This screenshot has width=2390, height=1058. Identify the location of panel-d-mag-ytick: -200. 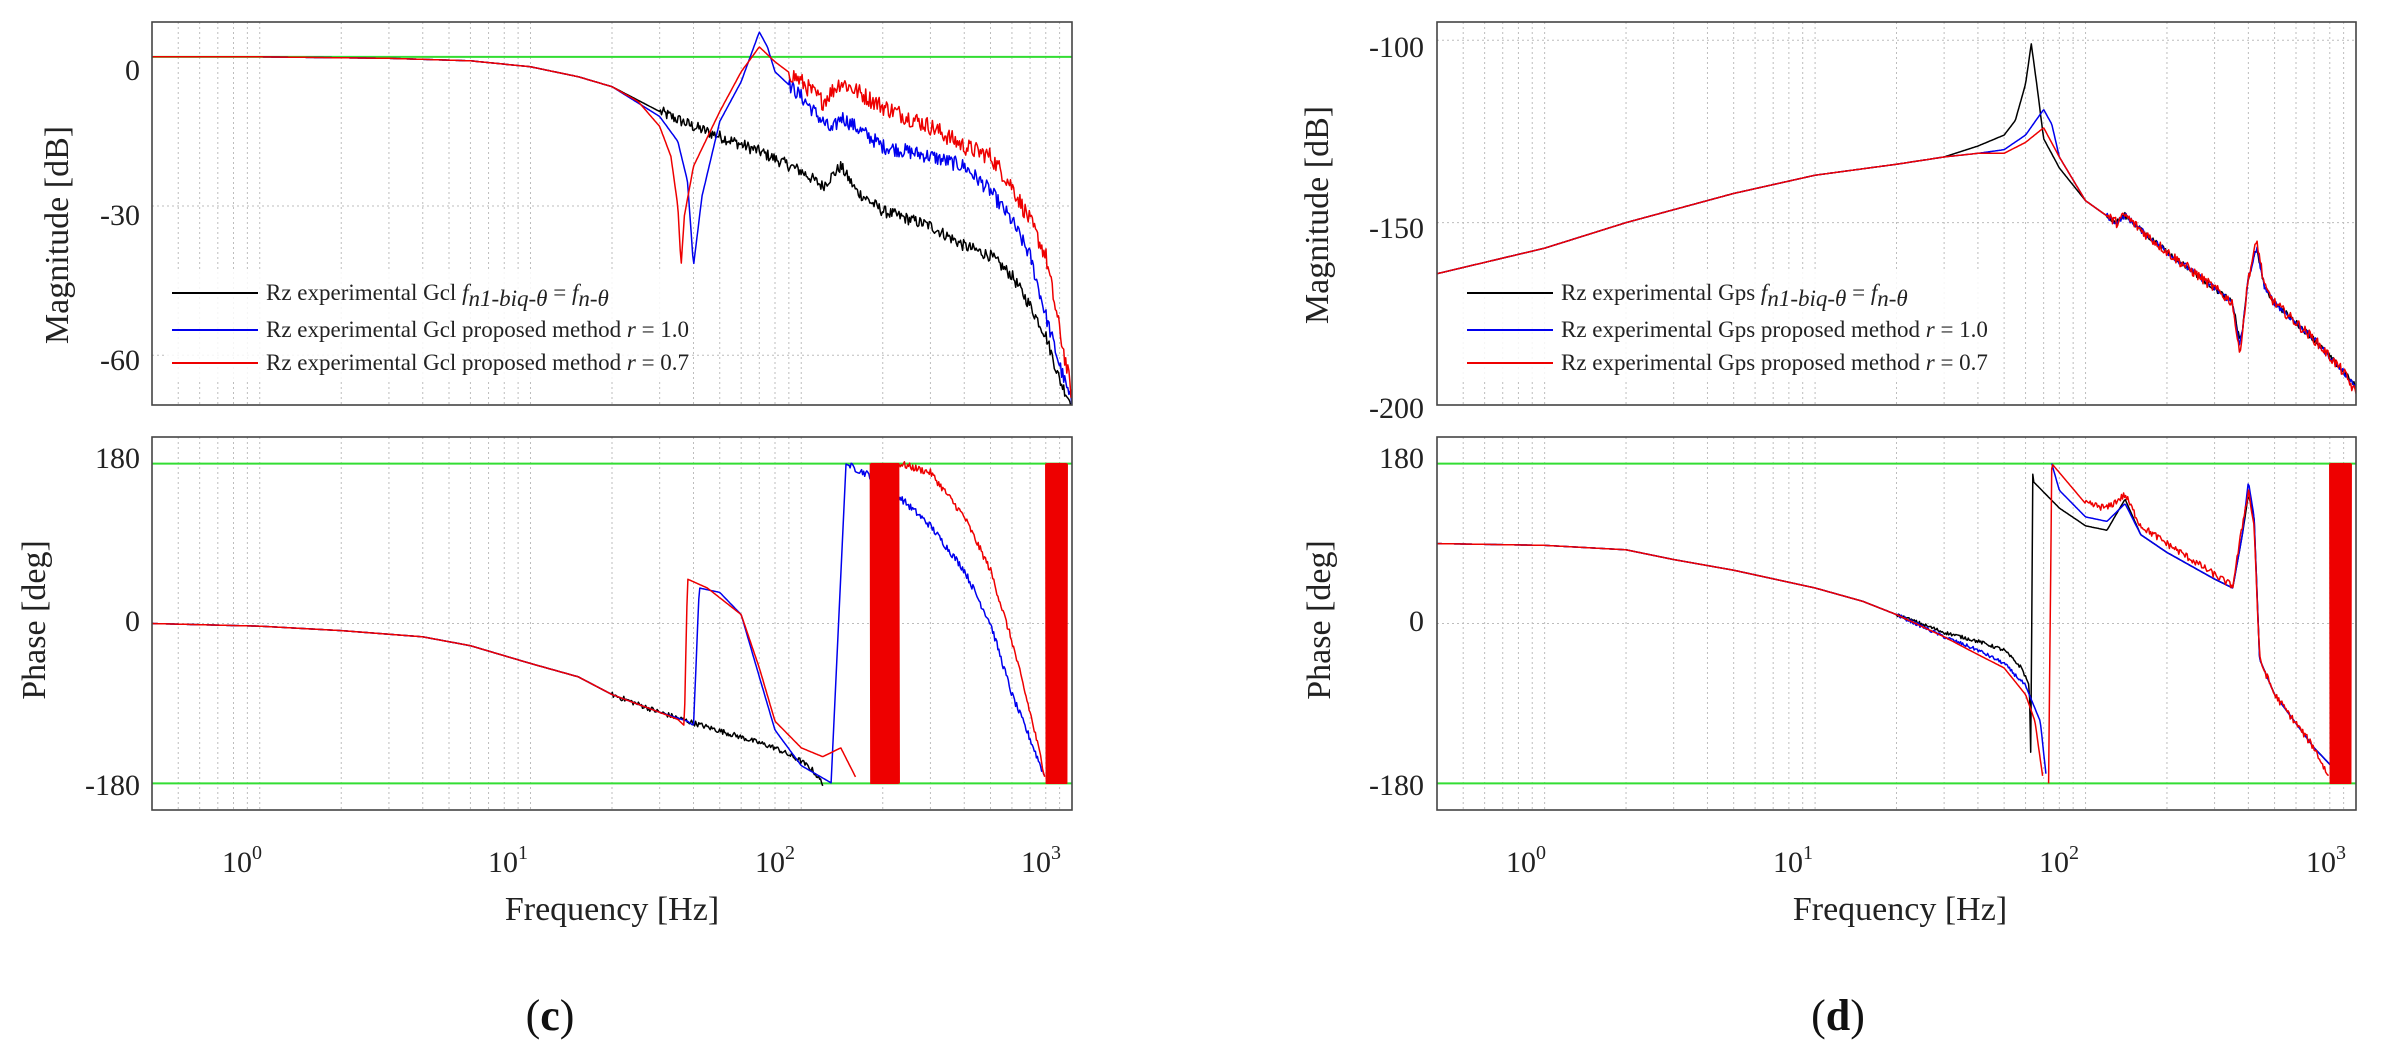
(1396, 408).